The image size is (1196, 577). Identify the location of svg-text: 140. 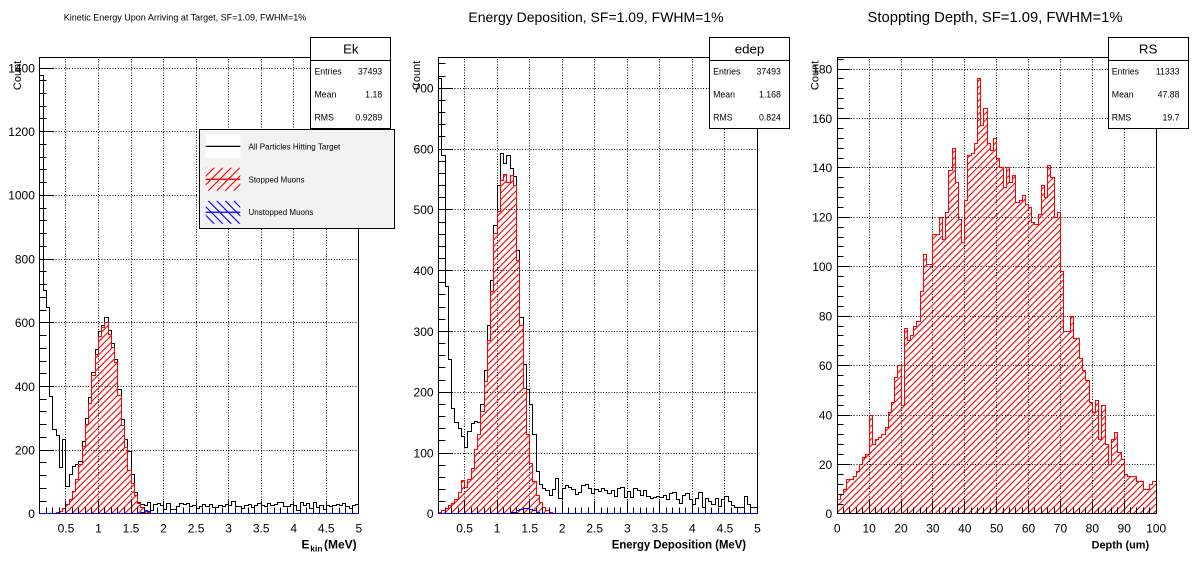
(822, 168).